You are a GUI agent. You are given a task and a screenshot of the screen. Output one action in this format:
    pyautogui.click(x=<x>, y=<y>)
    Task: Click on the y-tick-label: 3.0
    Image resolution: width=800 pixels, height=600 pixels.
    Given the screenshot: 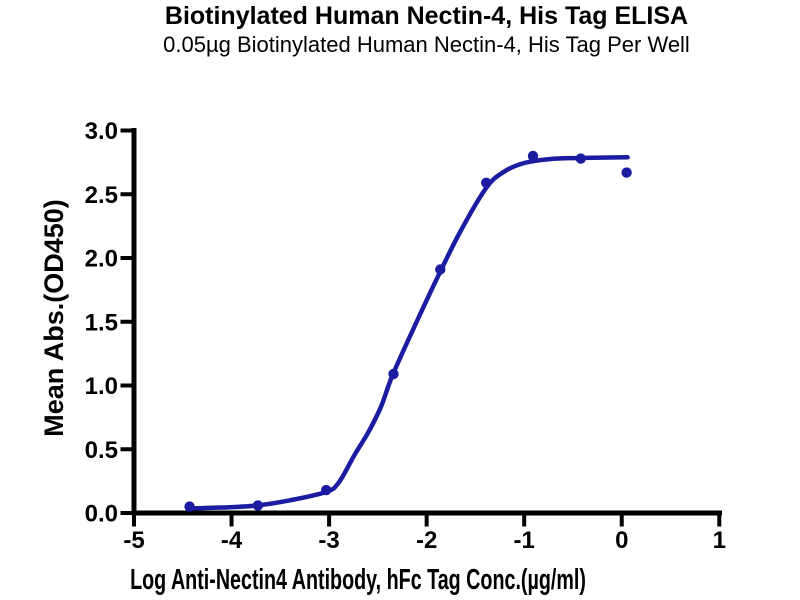 What is the action you would take?
    pyautogui.click(x=101, y=131)
    